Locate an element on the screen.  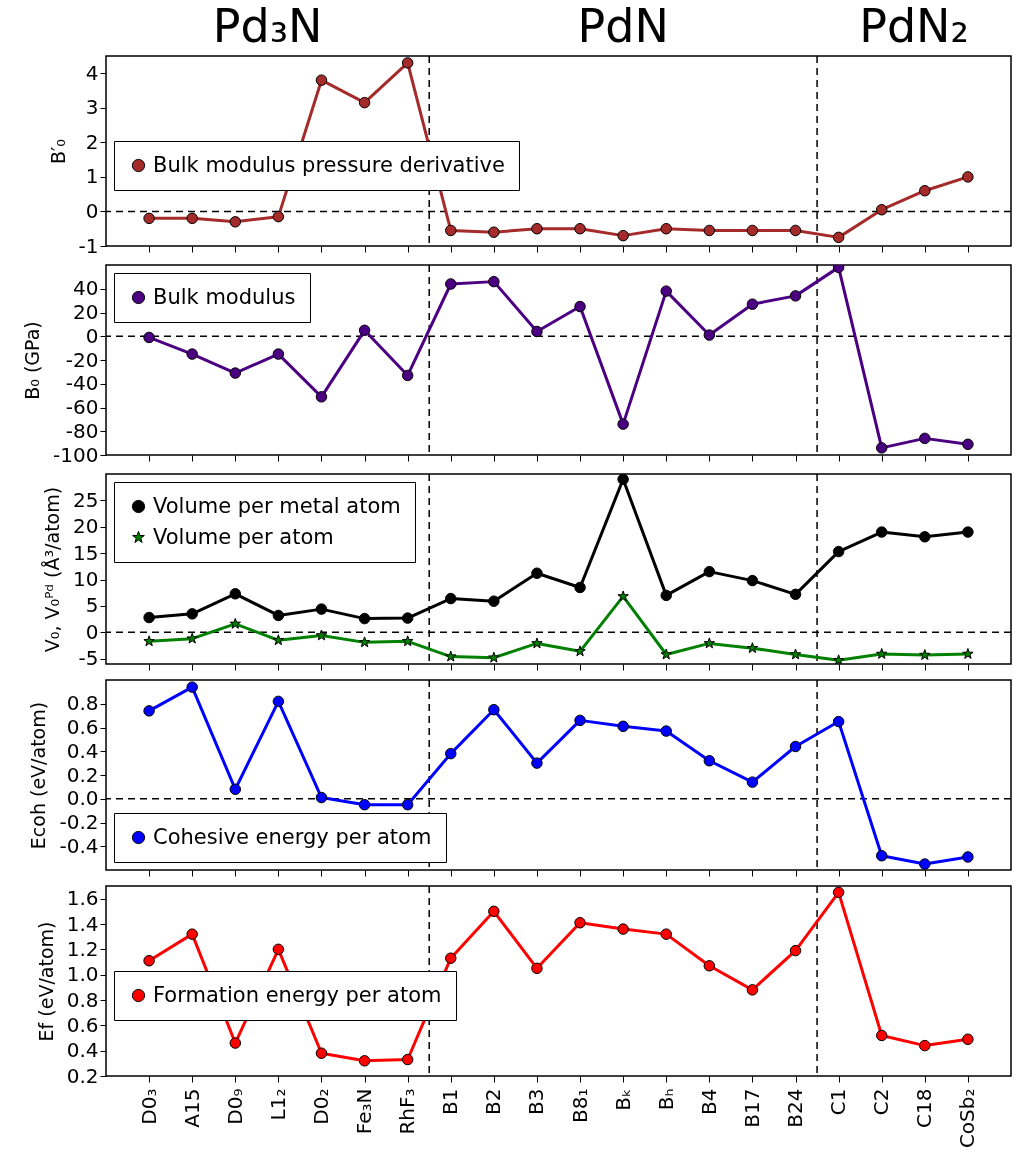
y-tick-label: 10 is located at coordinates (86, 579).